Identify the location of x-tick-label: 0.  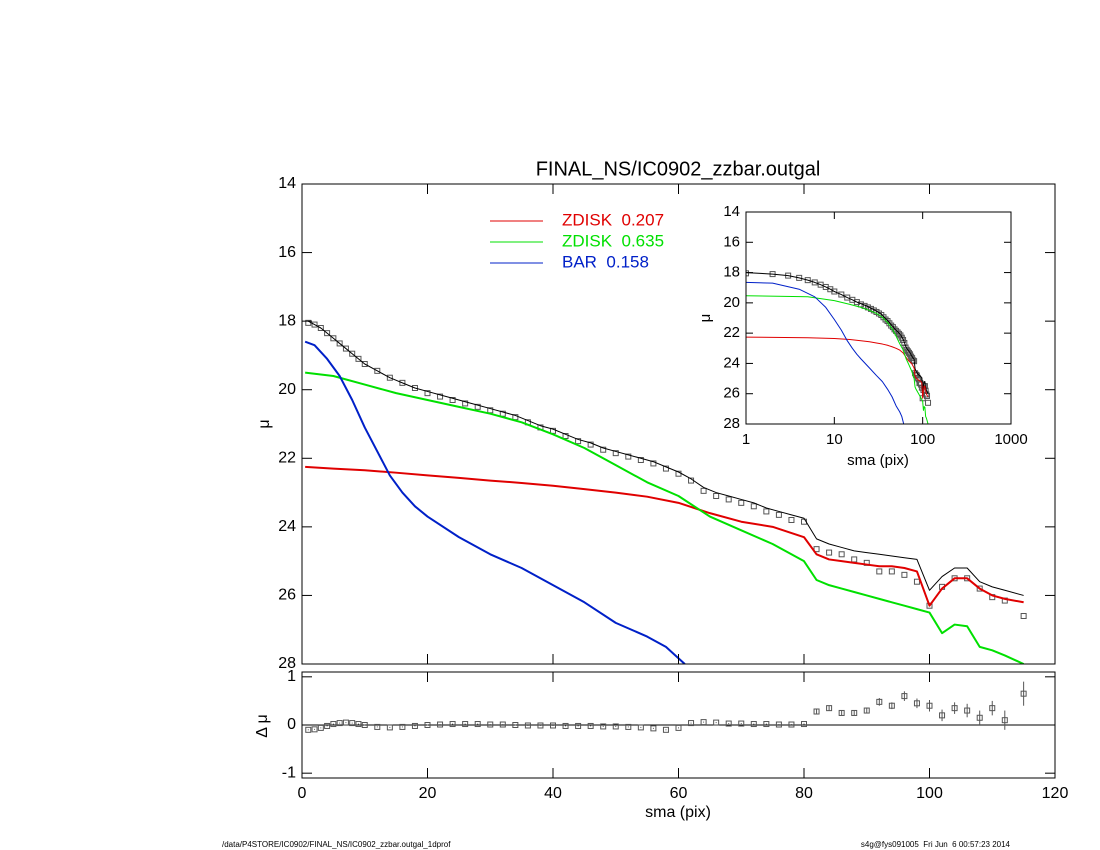
(302, 793).